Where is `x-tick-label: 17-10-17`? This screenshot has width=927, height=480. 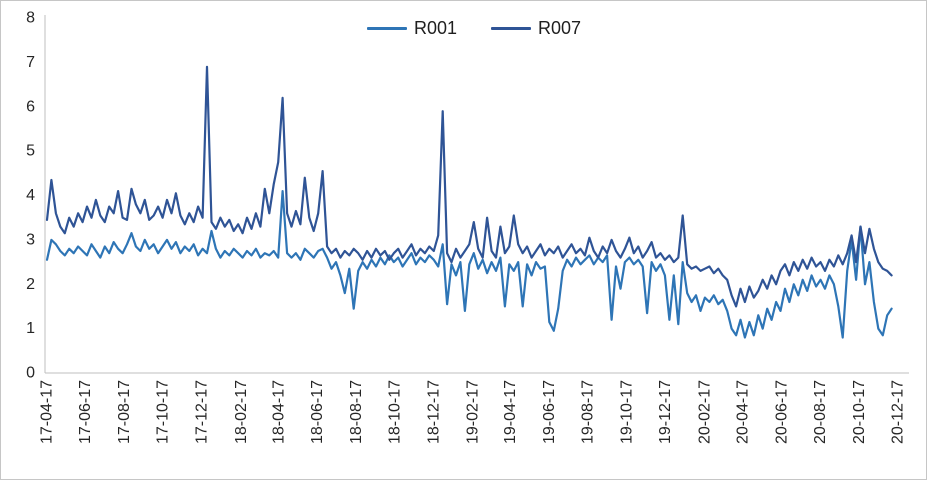 x-tick-label: 17-10-17 is located at coordinates (163, 412).